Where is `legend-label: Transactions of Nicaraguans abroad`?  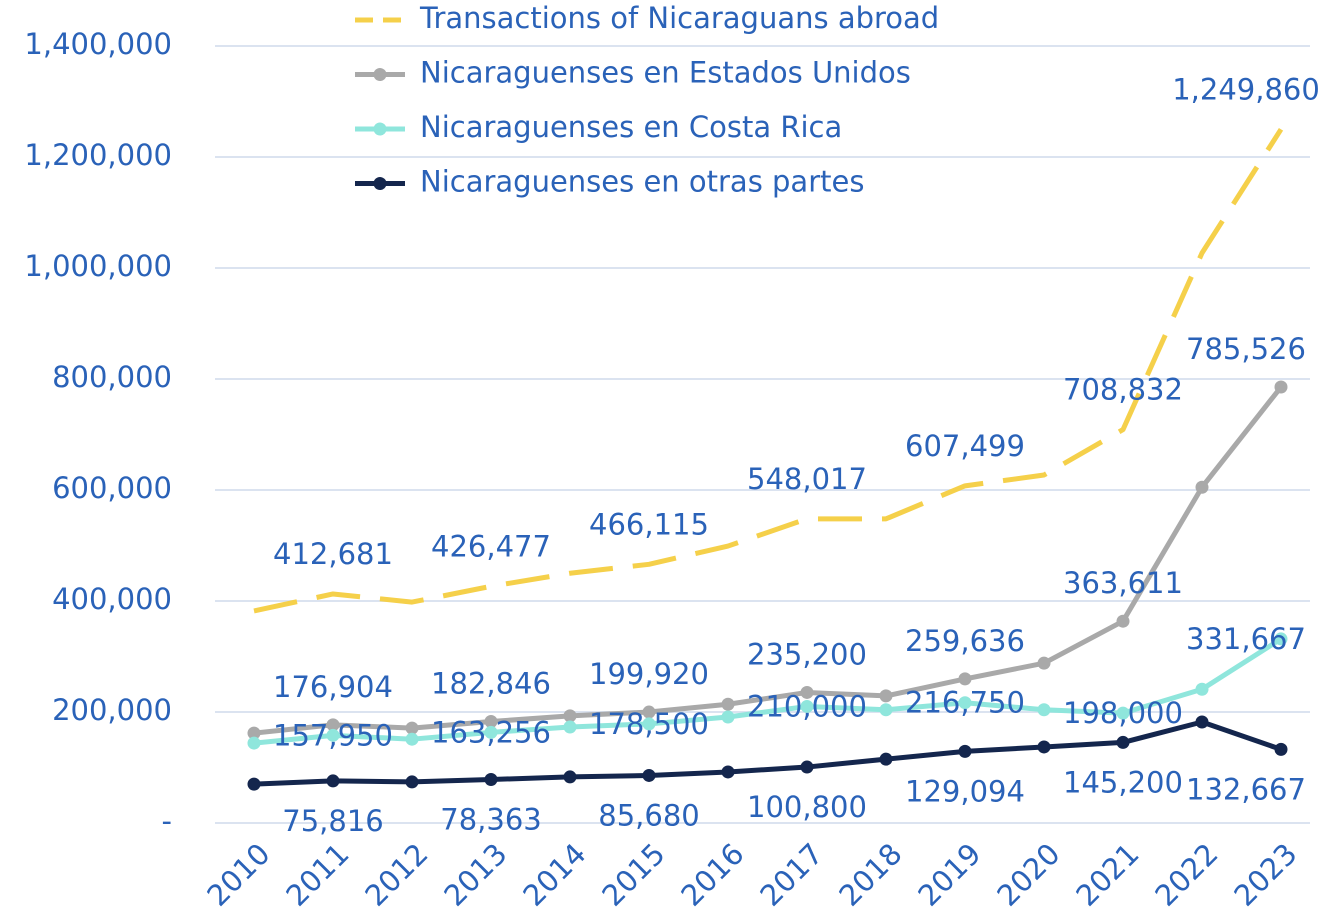
legend-label: Transactions of Nicaraguans abroad is located at coordinates (679, 18).